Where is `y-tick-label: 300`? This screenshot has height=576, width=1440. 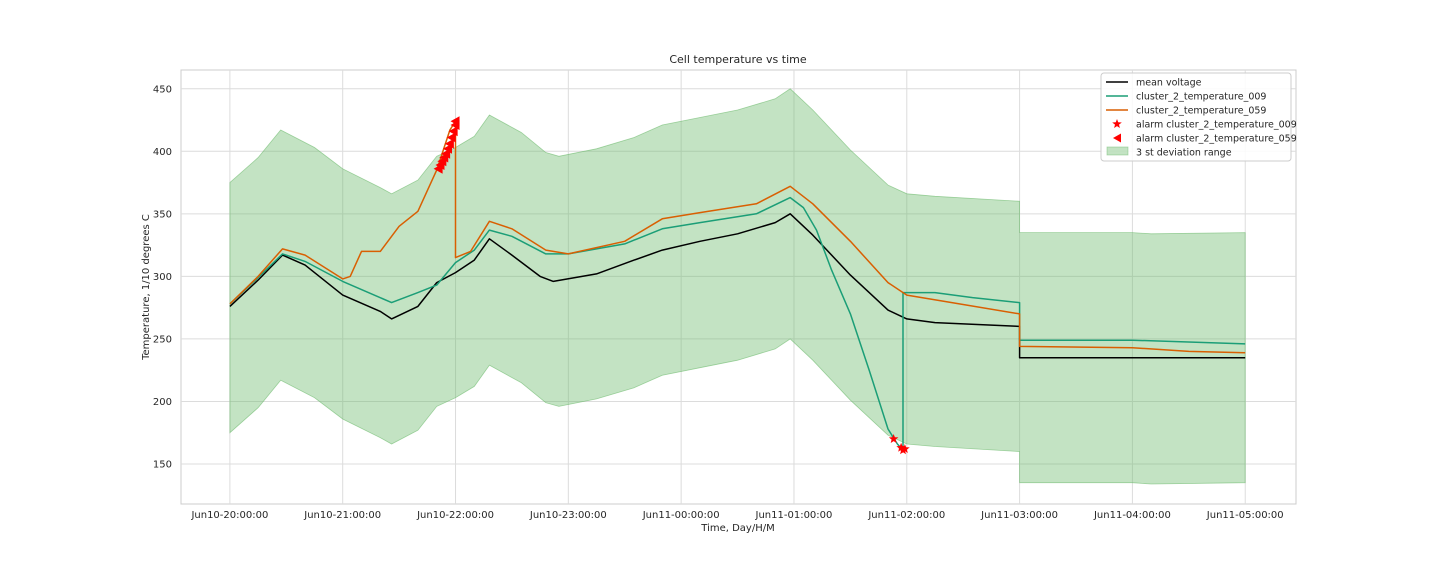 y-tick-label: 300 is located at coordinates (162, 277).